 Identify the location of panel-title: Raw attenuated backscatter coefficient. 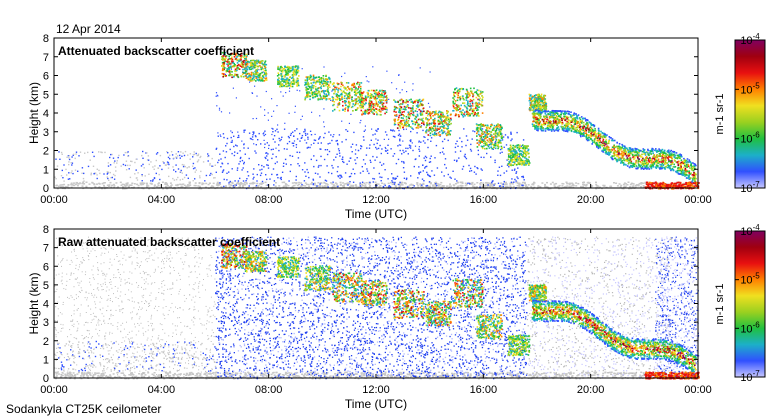
(169, 242).